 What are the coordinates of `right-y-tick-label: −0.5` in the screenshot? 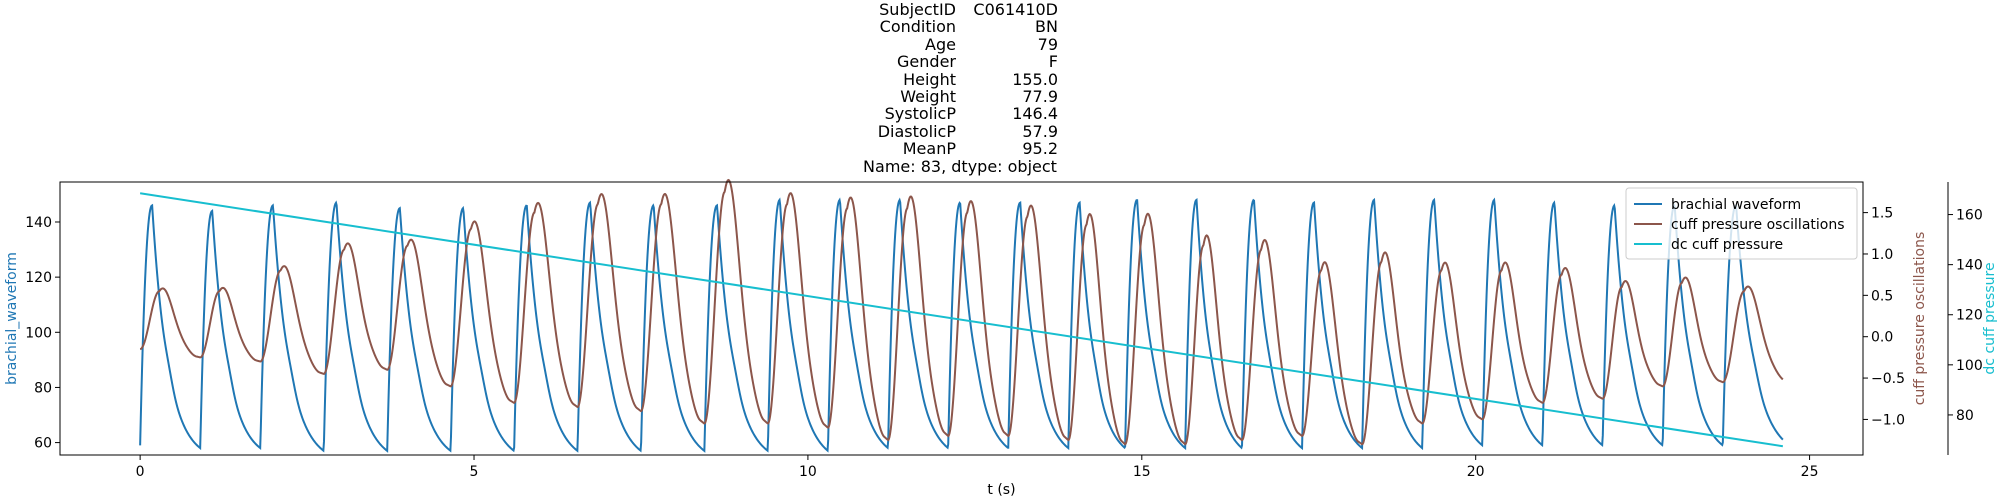 It's located at (1888, 379).